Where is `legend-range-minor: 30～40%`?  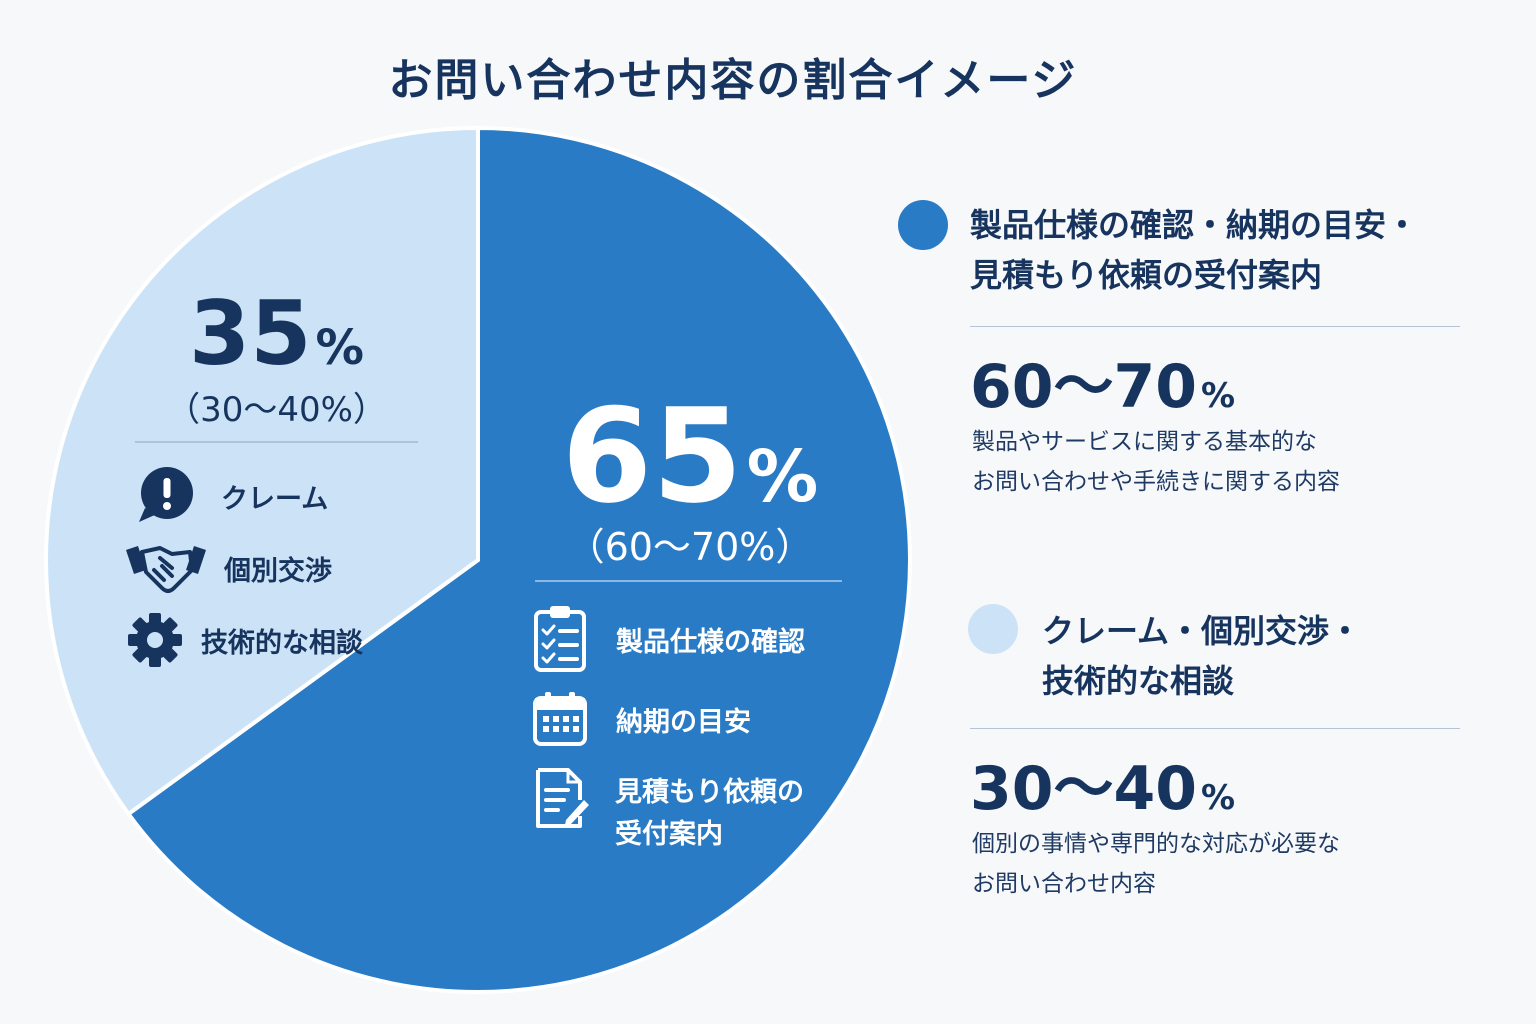 legend-range-minor: 30～40% is located at coordinates (1102, 783).